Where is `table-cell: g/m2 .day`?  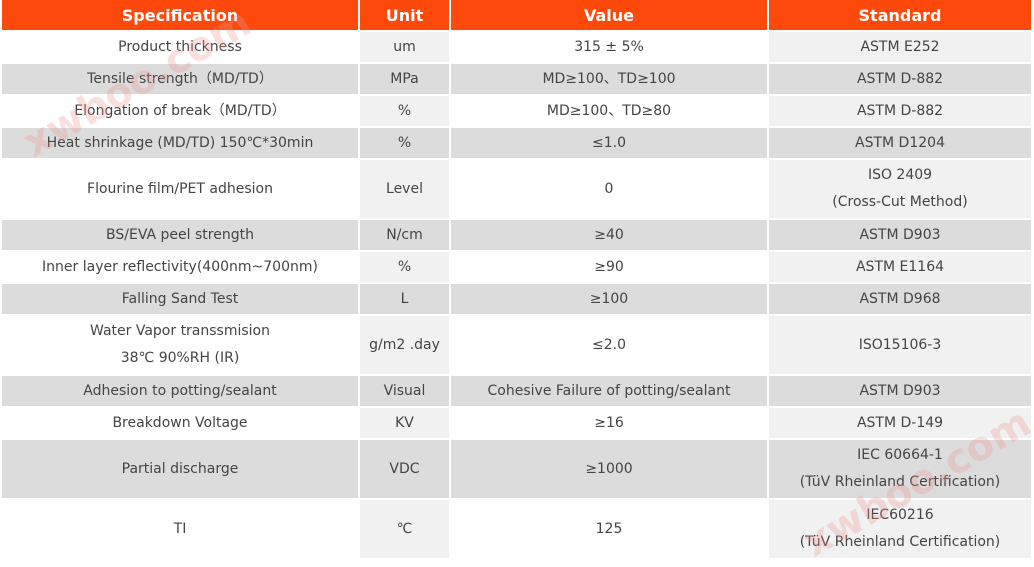
table-cell: g/m2 .day is located at coordinates (404, 345).